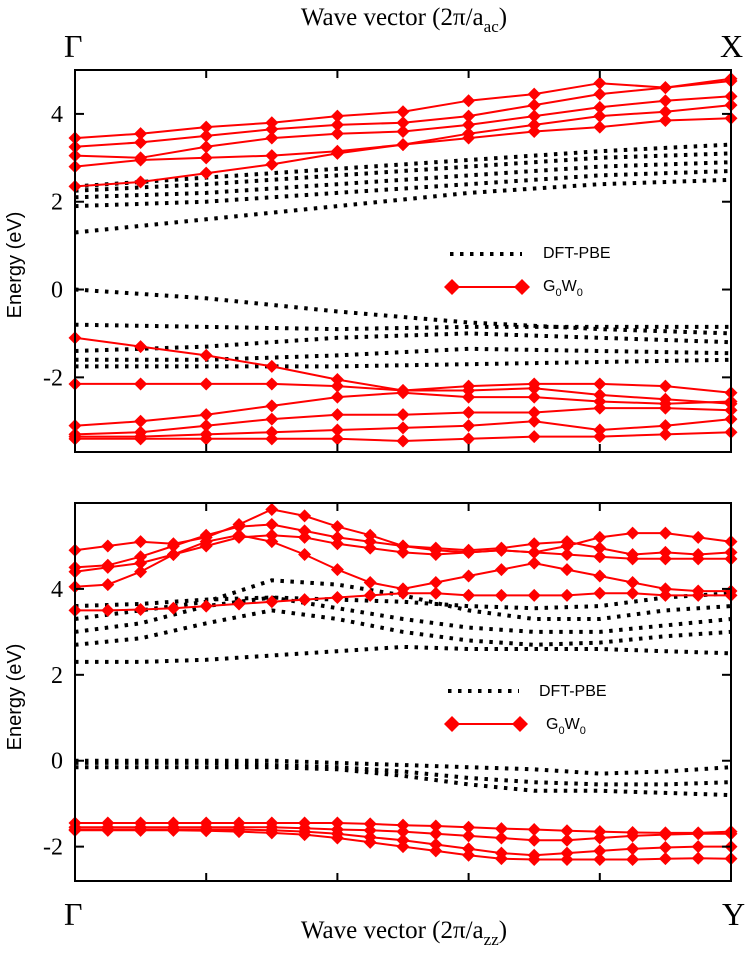 The height and width of the screenshot is (956, 747). What do you see at coordinates (731, 46) in the screenshot?
I see `label-x-top: X` at bounding box center [731, 46].